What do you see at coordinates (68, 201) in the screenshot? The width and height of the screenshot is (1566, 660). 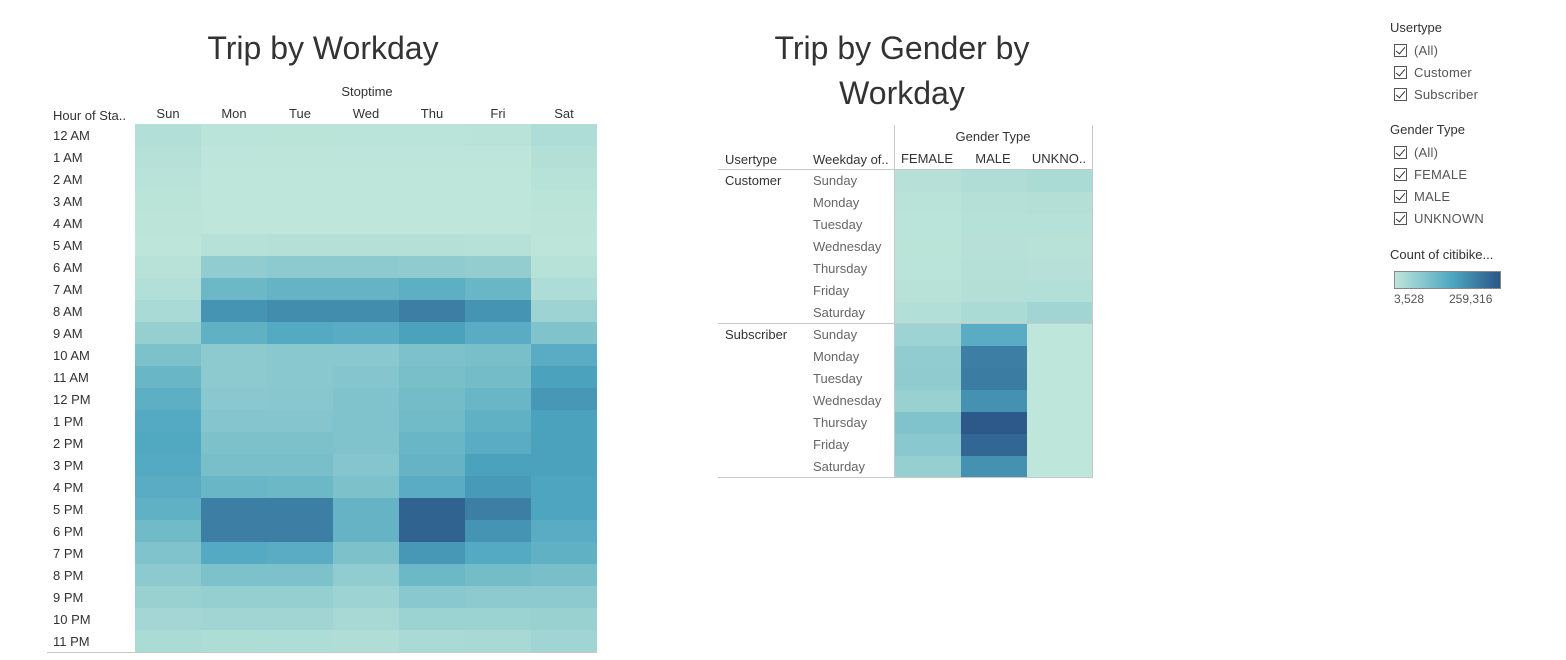 I see `hour-row-label: 3 AM` at bounding box center [68, 201].